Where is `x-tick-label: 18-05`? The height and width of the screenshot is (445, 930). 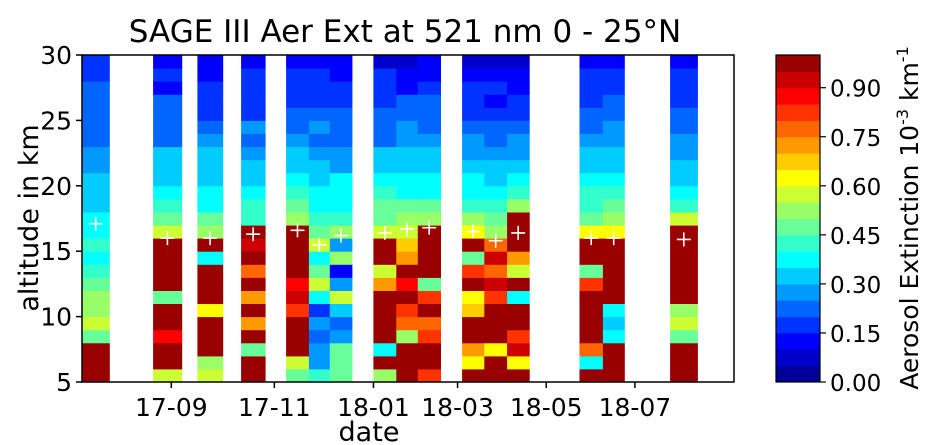
x-tick-label: 18-05 is located at coordinates (546, 407).